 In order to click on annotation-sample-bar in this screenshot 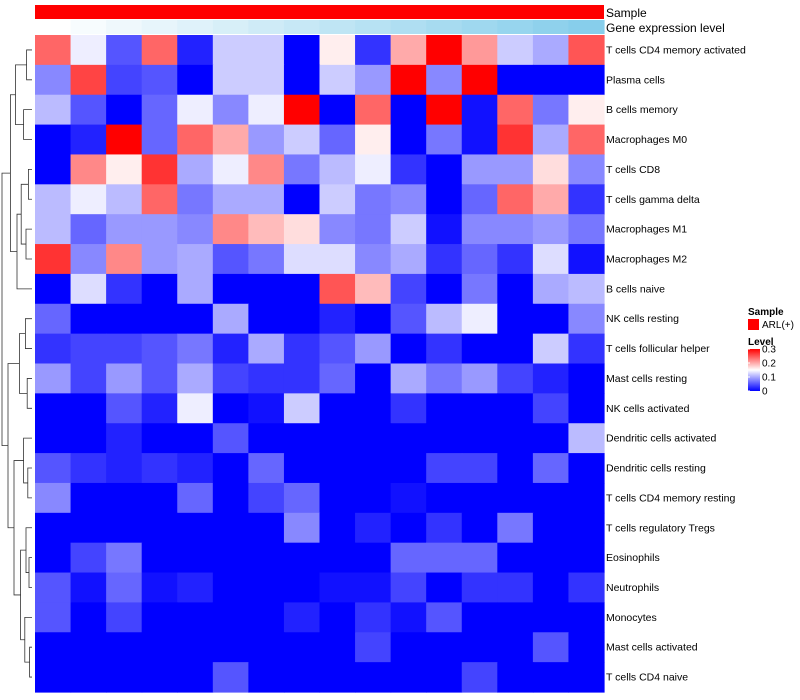, I will do `click(319, 12)`.